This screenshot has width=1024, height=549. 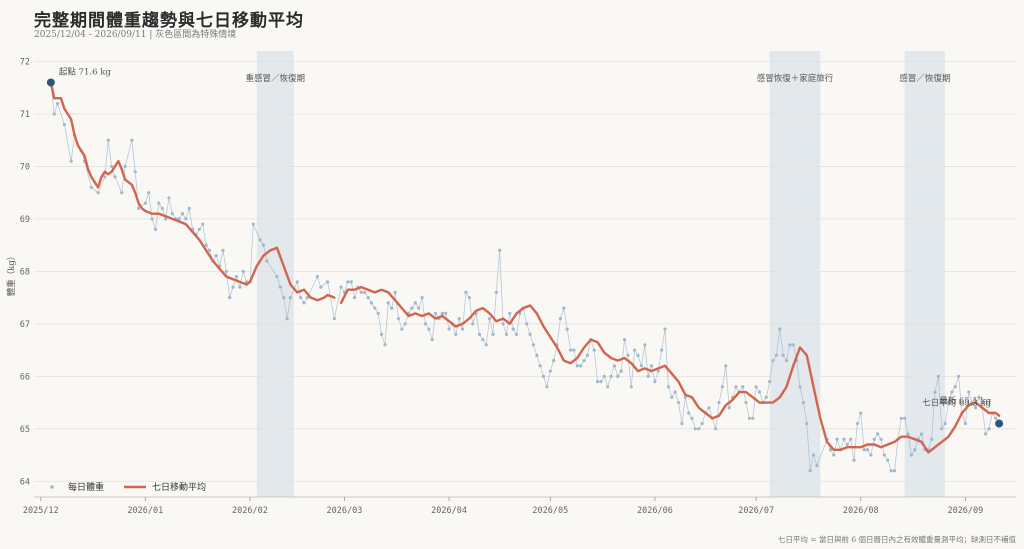 I want to click on x-tick-label: 2026/06, so click(x=655, y=511).